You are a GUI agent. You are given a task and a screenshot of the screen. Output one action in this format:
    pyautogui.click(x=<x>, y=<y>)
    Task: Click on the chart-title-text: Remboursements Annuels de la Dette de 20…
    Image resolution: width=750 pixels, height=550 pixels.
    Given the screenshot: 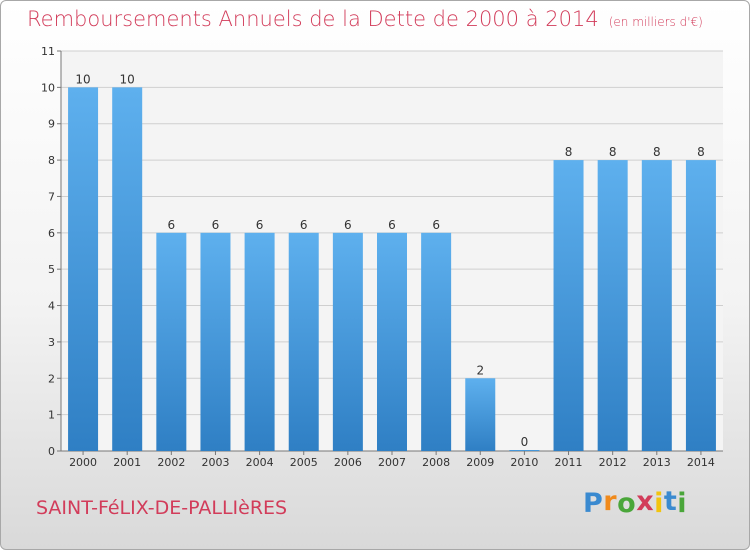 What is the action you would take?
    pyautogui.click(x=313, y=19)
    